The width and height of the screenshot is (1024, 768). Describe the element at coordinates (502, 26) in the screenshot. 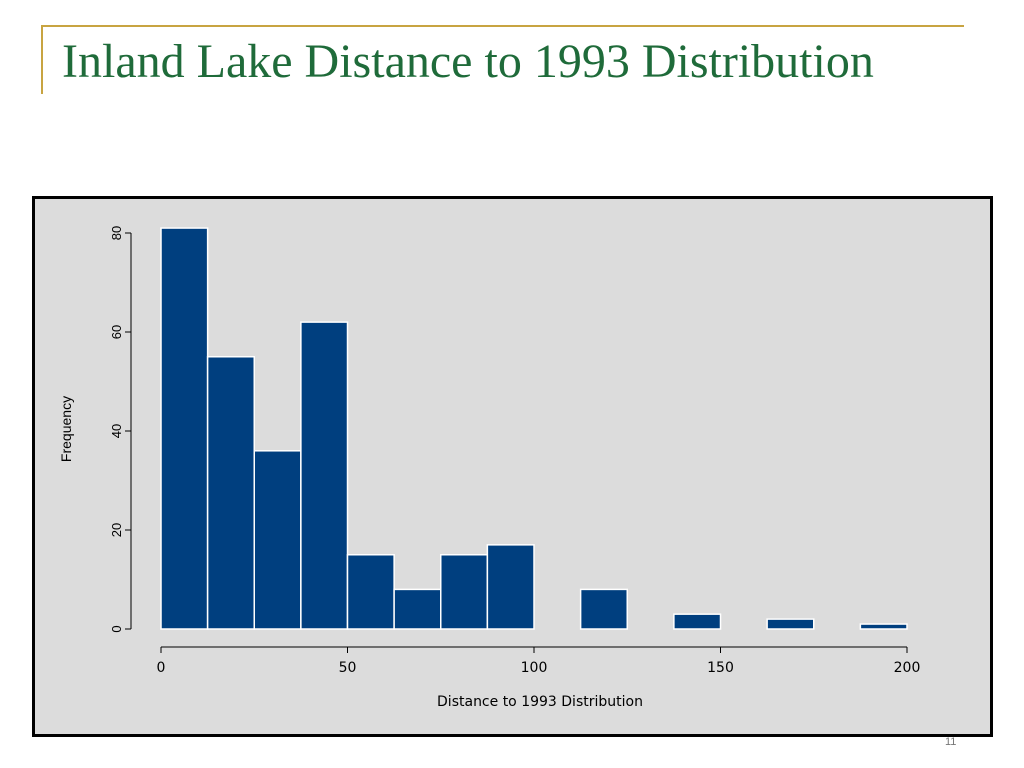

I see `title-top-rule` at that location.